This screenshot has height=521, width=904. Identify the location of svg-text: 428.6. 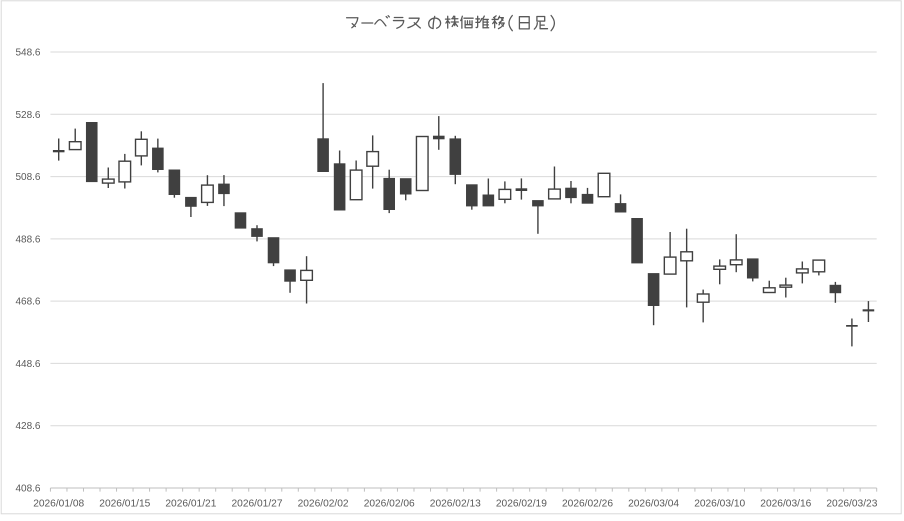
(27, 426).